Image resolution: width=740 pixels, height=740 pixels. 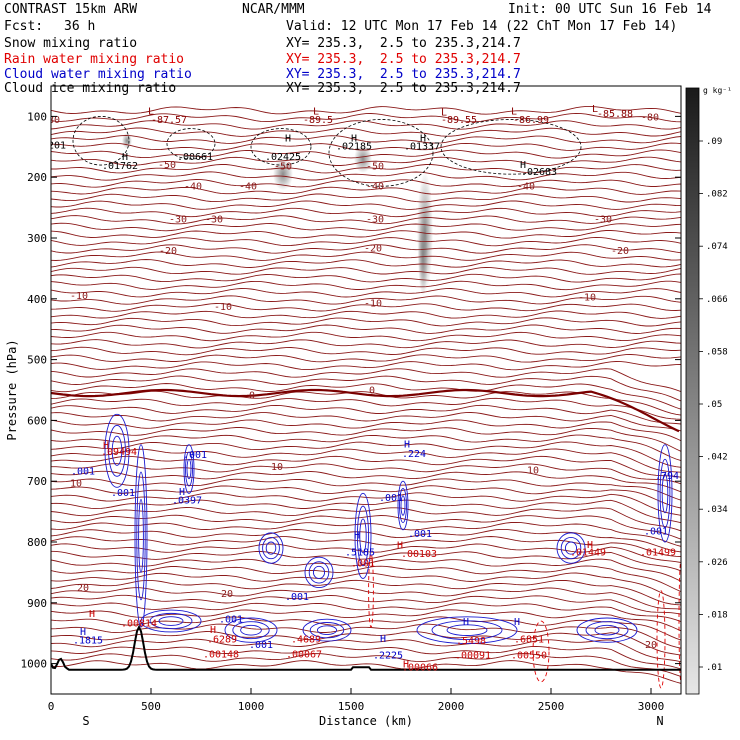 What do you see at coordinates (717, 458) in the screenshot?
I see `colorbar-tick-label-4: .042` at bounding box center [717, 458].